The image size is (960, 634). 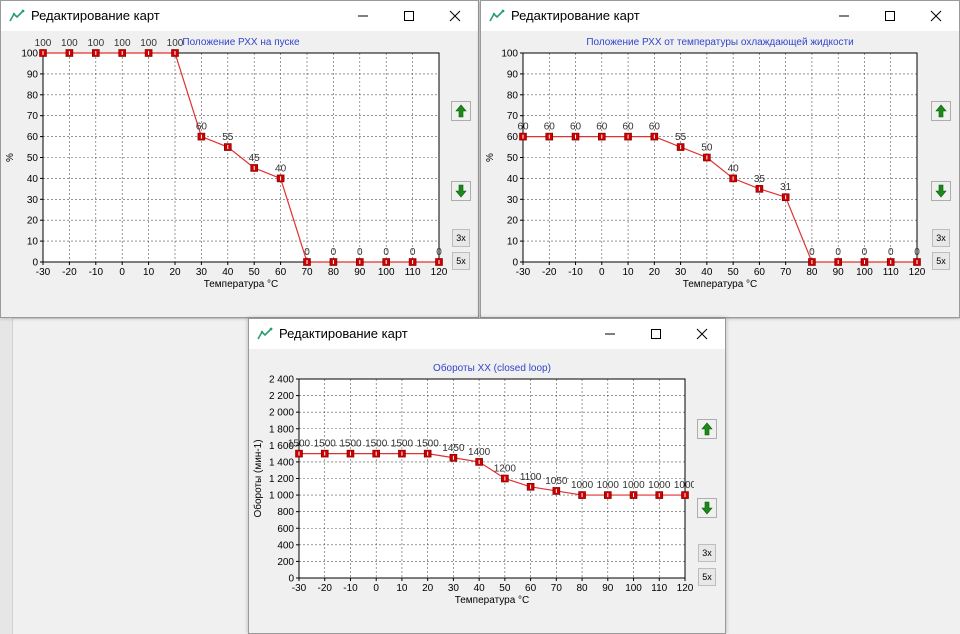 What do you see at coordinates (285, 529) in the screenshot?
I see `y-tick-label: 600` at bounding box center [285, 529].